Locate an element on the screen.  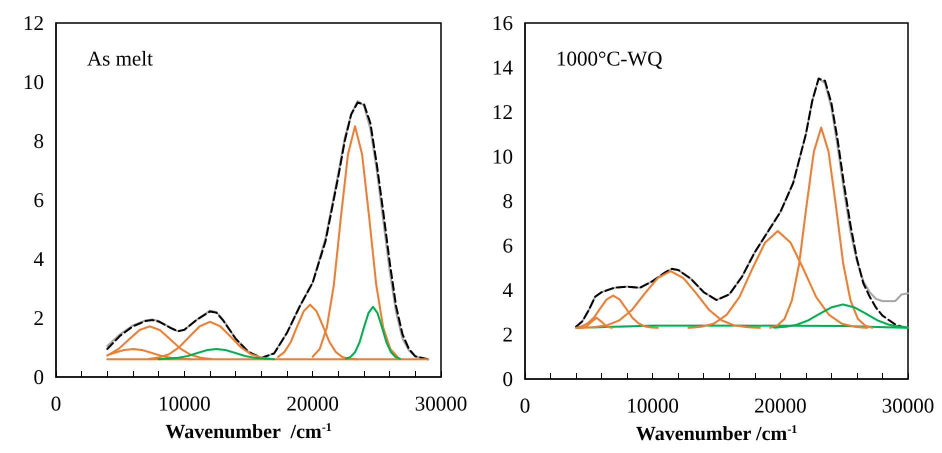
y-tick-label: 14 is located at coordinates (503, 68).